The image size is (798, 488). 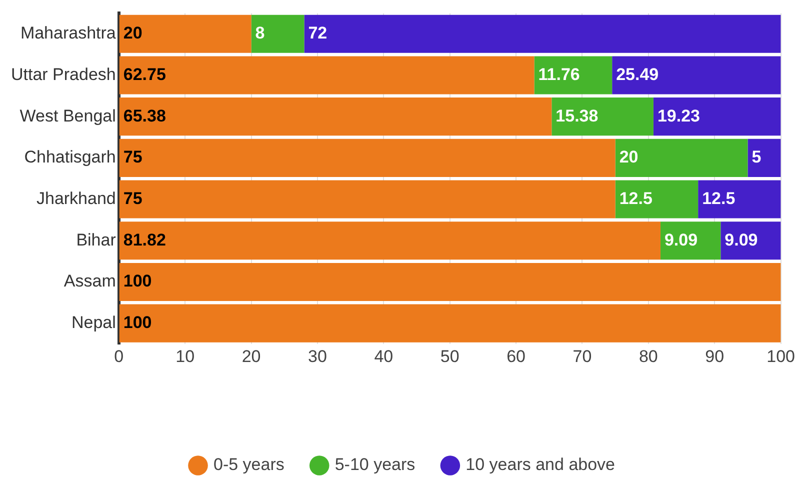 I want to click on data-label: 8, so click(x=260, y=33).